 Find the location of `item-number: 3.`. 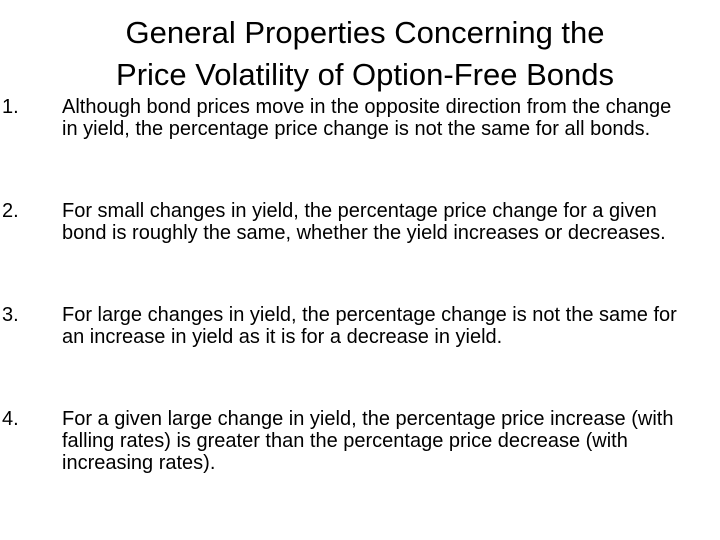

item-number: 3. is located at coordinates (10, 315).